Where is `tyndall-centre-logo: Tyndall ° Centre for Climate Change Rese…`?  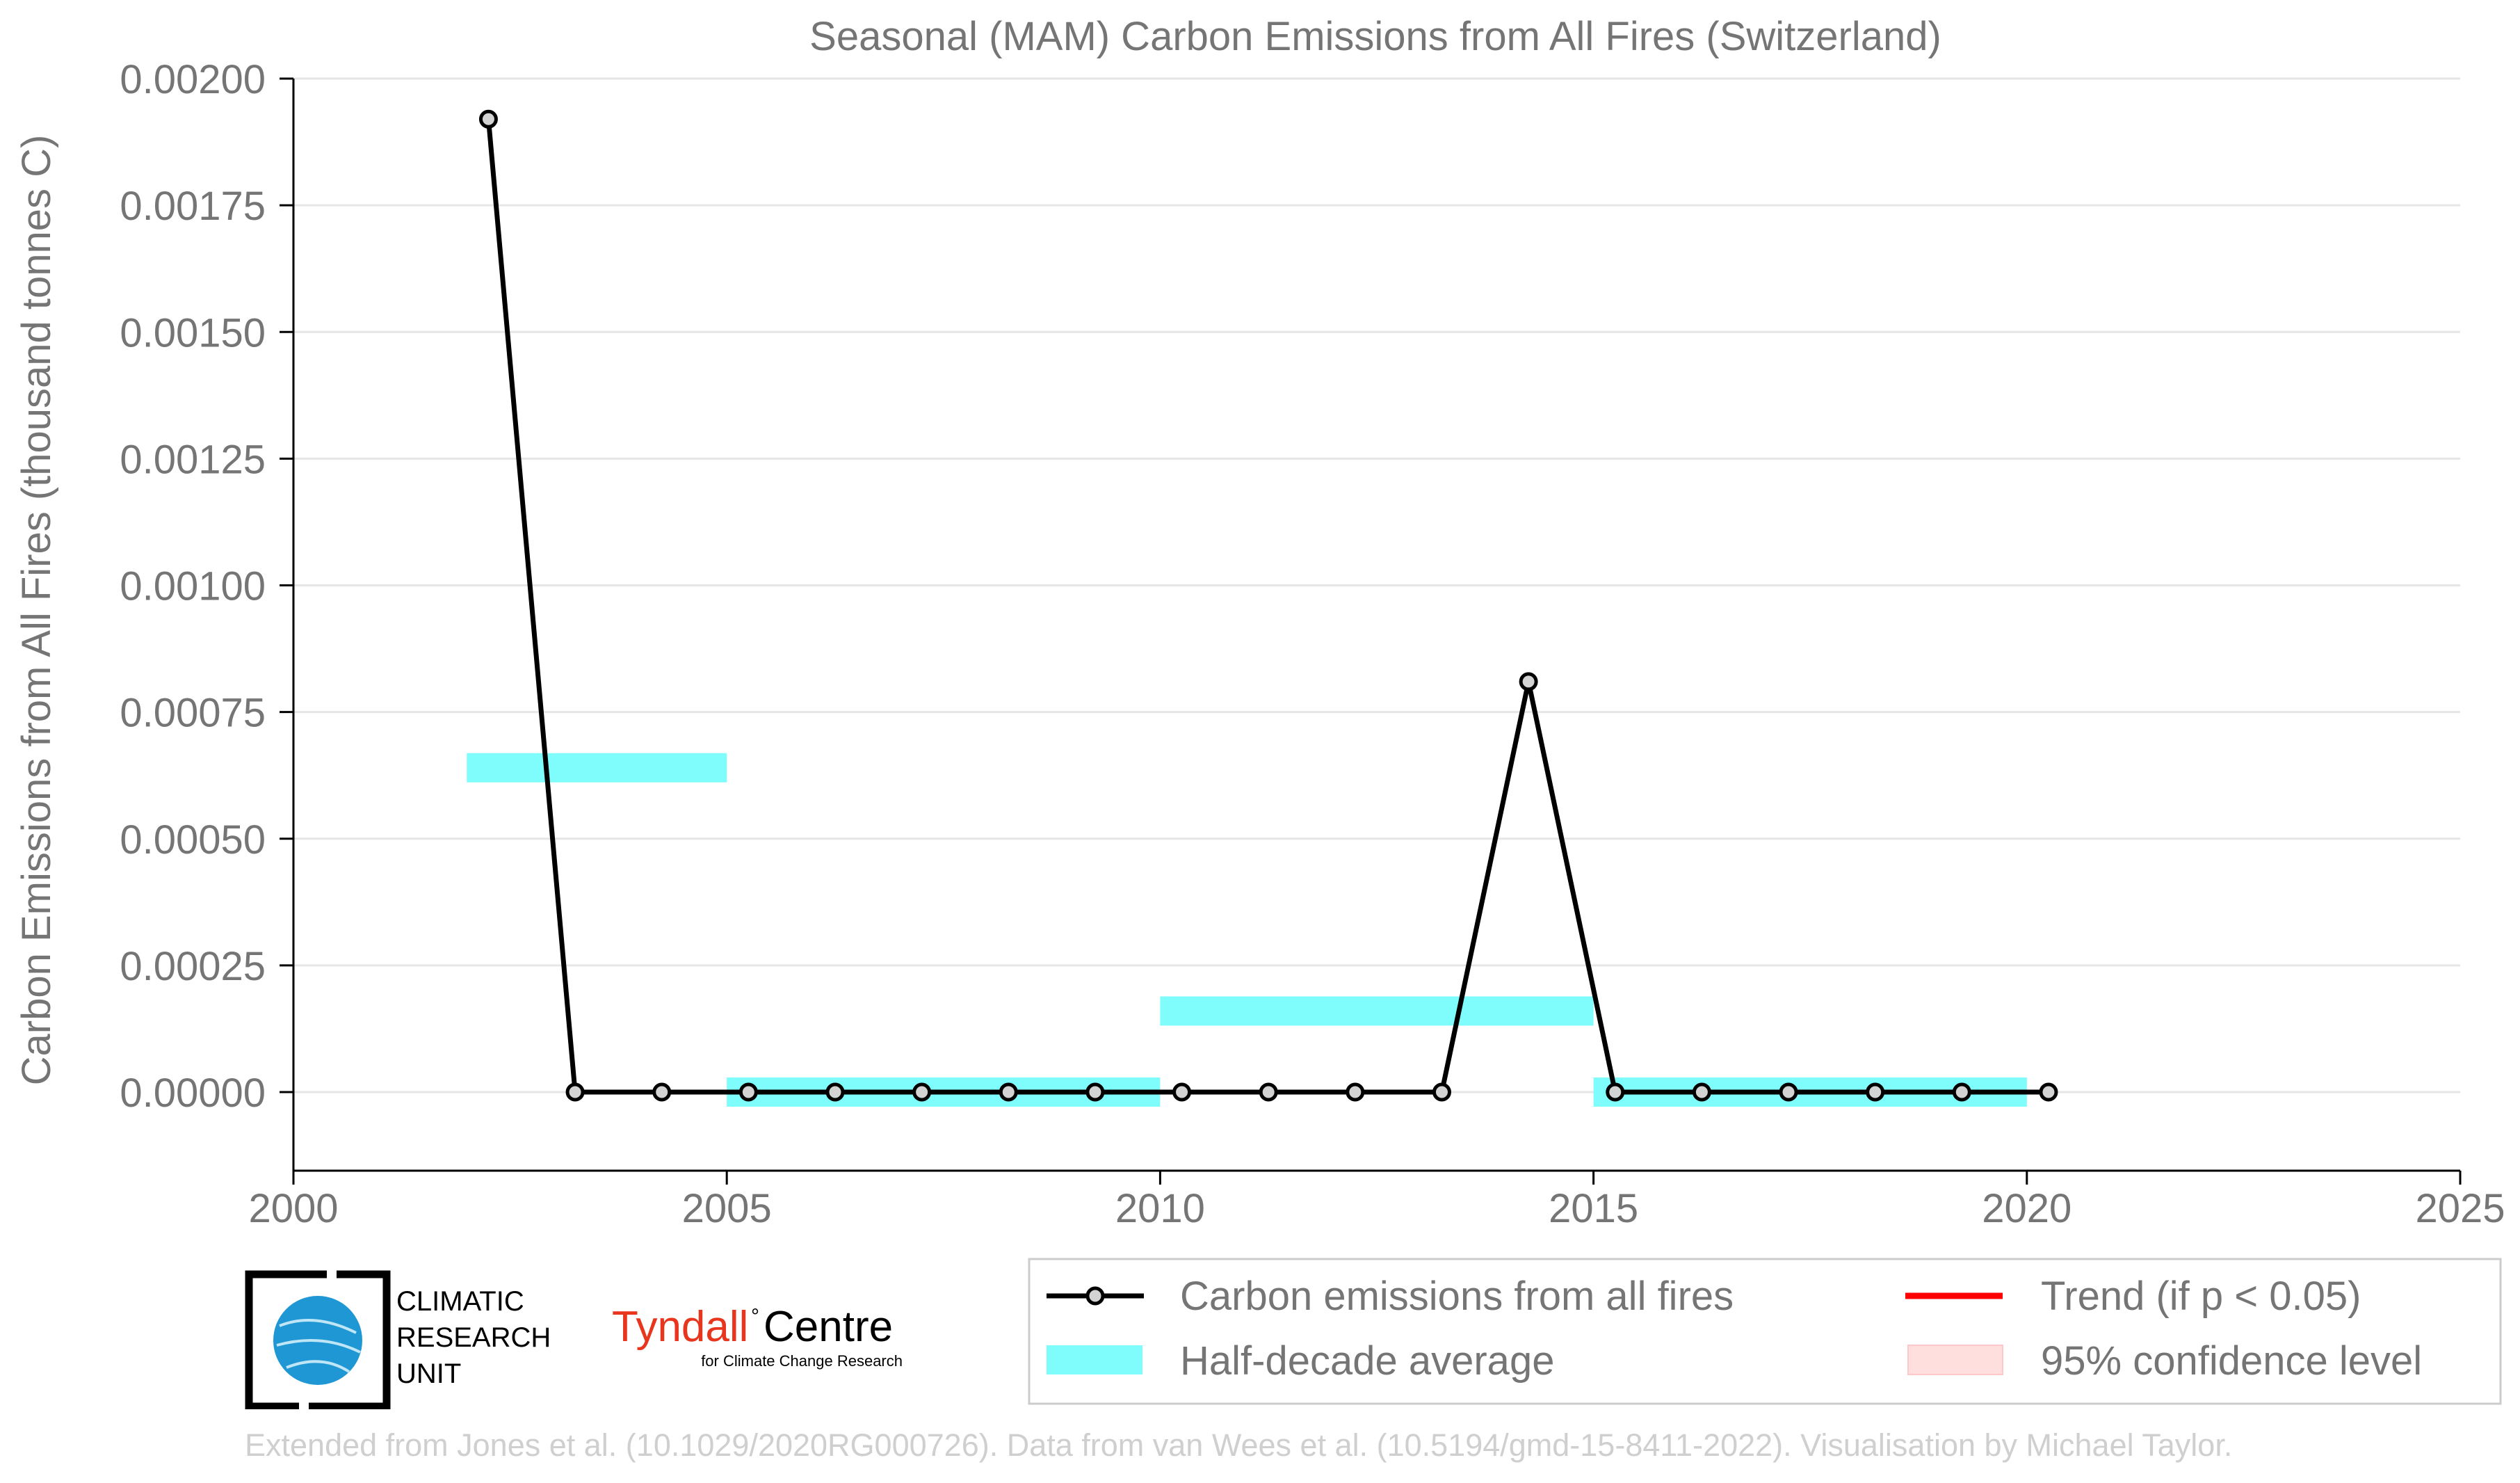
tyndall-centre-logo: Tyndall ° Centre for Climate Change Rese… is located at coordinates (758, 1338).